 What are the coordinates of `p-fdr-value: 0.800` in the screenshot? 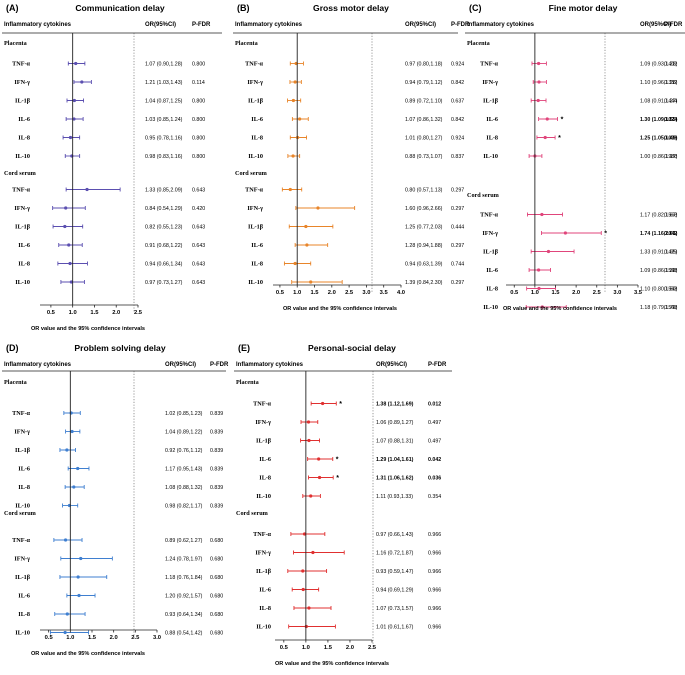 It's located at (198, 139).